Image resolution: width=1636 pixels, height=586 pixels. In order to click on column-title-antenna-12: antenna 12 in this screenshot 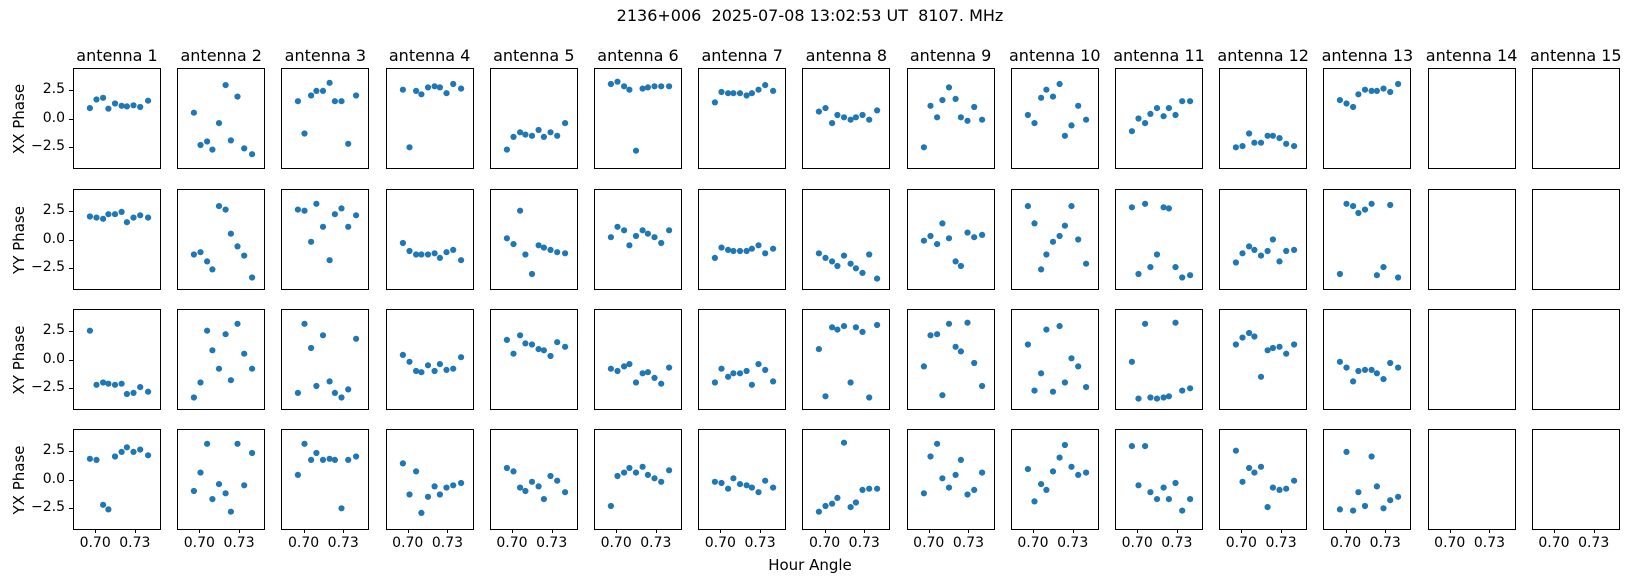, I will do `click(1263, 55)`.